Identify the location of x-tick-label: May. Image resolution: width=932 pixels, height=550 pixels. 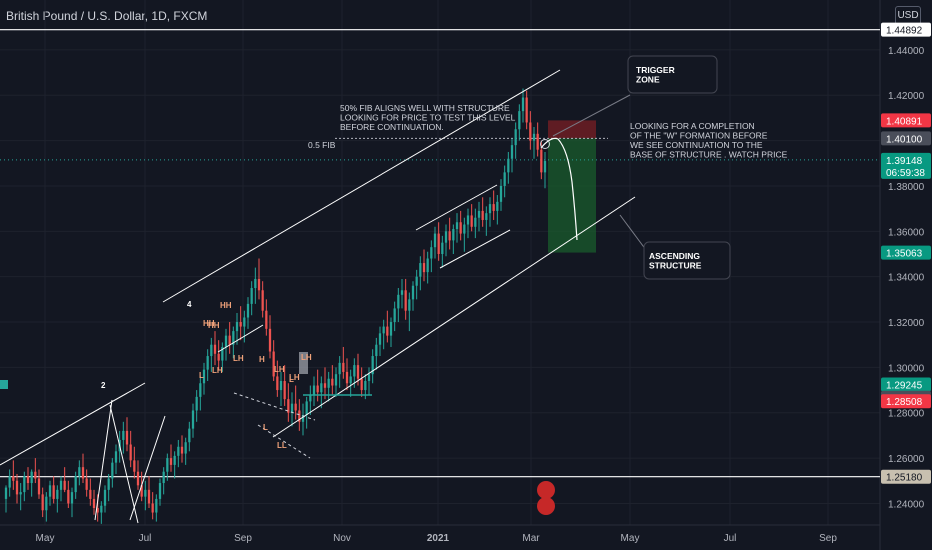
(630, 538).